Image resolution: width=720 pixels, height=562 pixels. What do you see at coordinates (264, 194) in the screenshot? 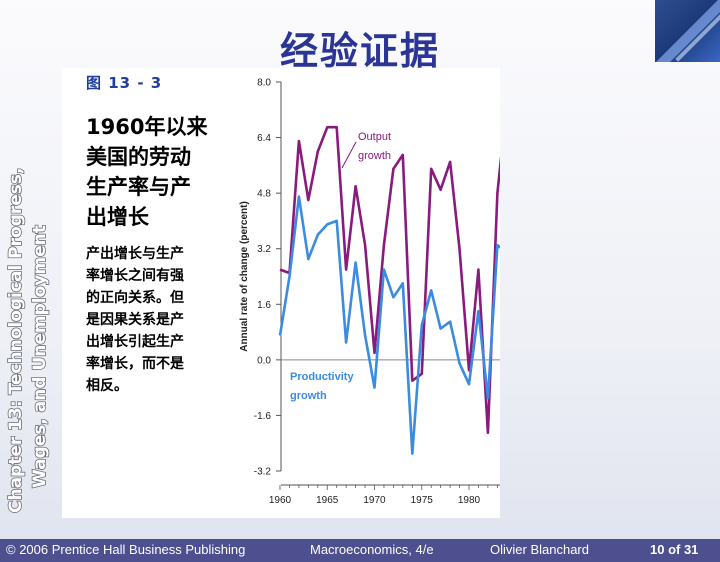
I see `y-tick-label: 4.8` at bounding box center [264, 194].